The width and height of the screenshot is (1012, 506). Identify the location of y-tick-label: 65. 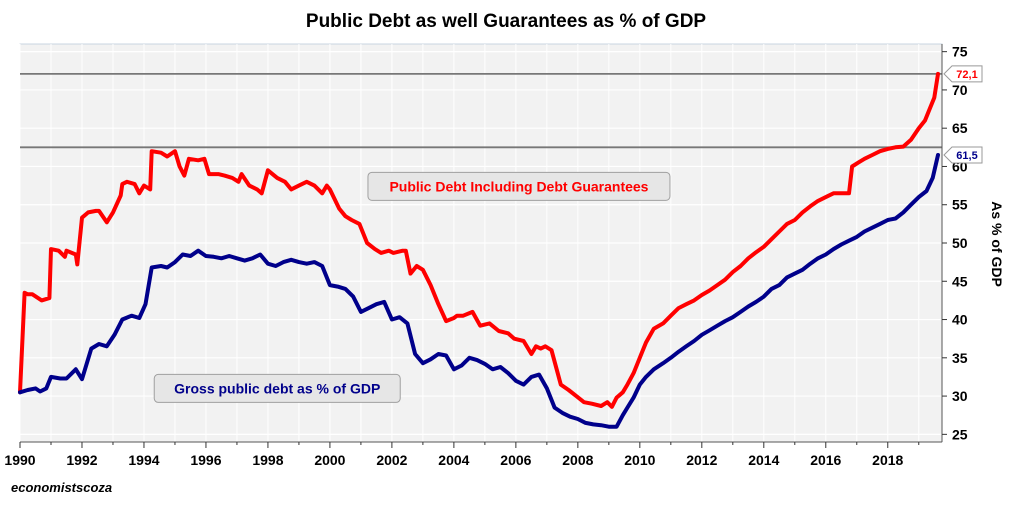
(960, 128).